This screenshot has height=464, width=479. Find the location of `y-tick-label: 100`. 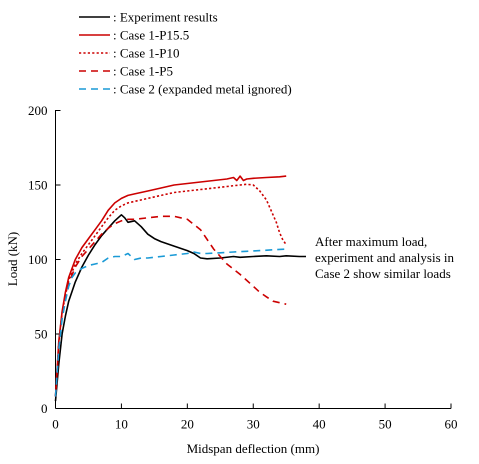

y-tick-label: 100 is located at coordinates (38, 259).